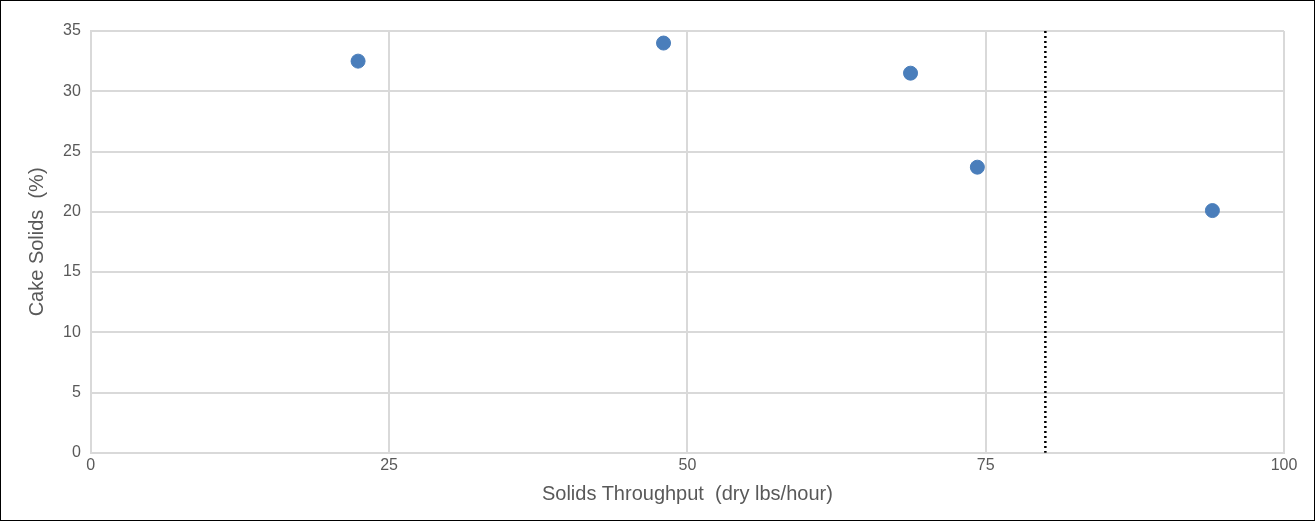 Image resolution: width=1315 pixels, height=521 pixels. I want to click on x-tick-label: 50, so click(687, 464).